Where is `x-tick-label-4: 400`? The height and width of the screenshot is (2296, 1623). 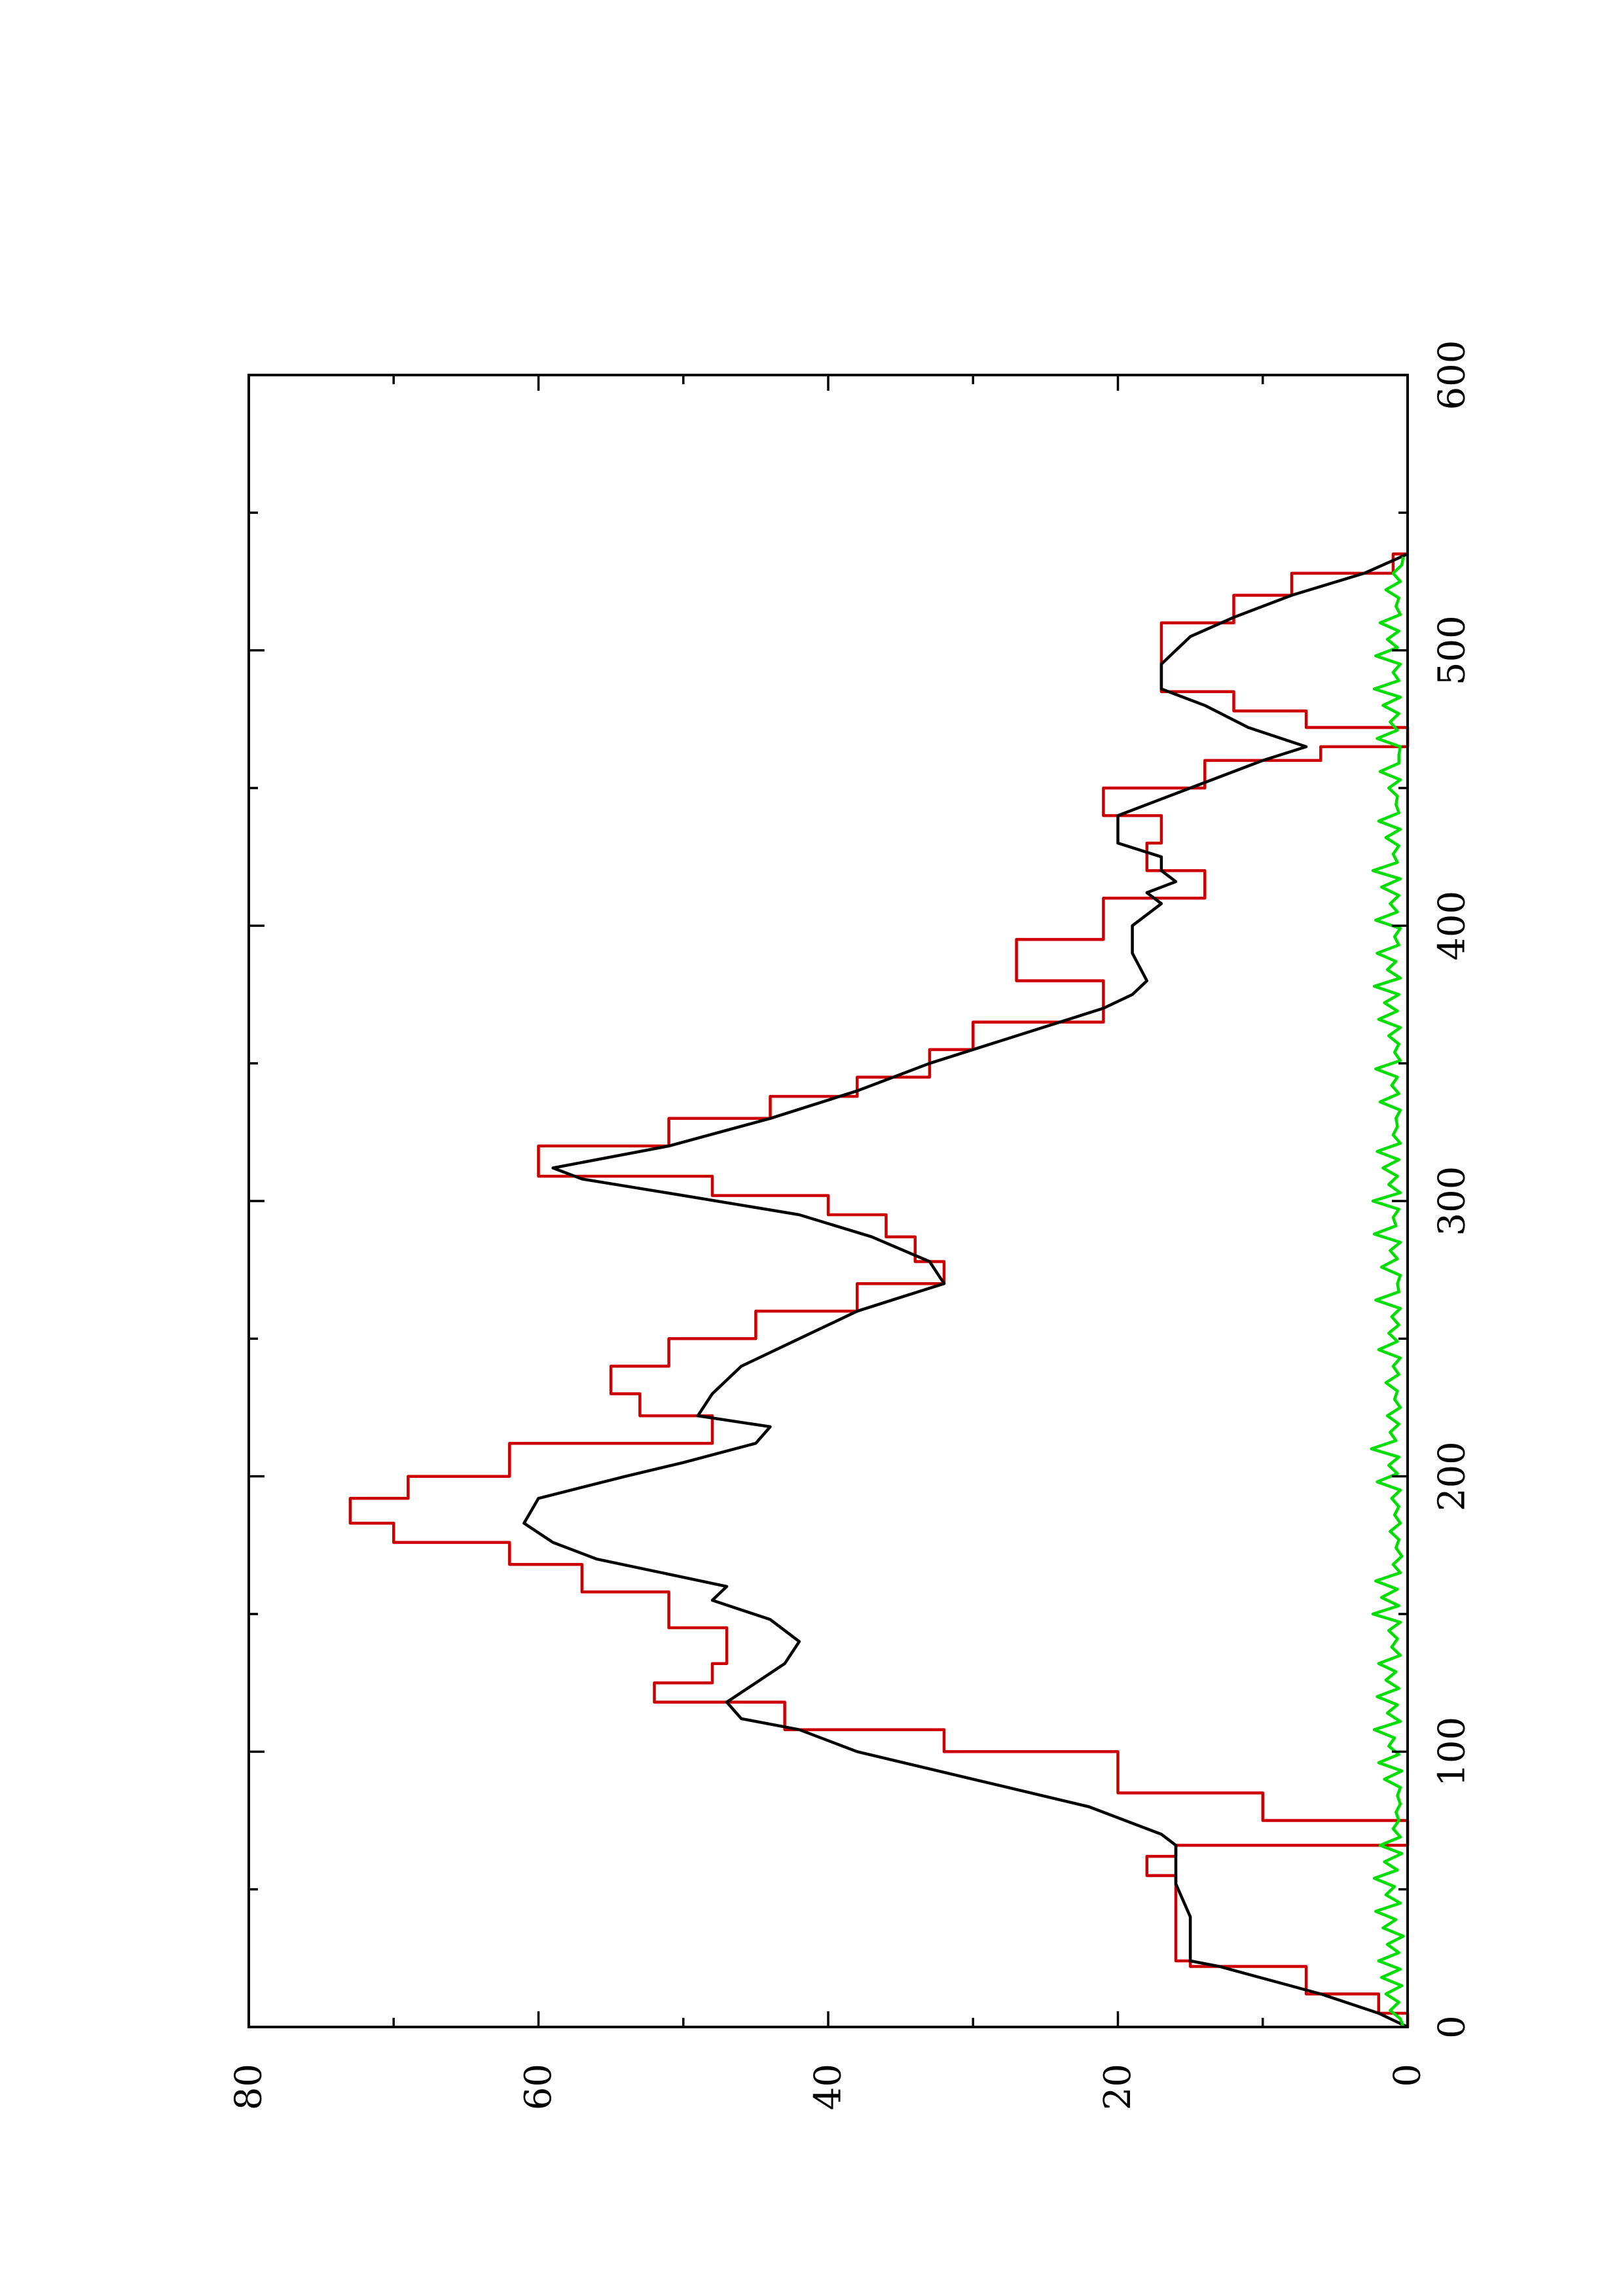
x-tick-label-4: 400 is located at coordinates (1452, 926).